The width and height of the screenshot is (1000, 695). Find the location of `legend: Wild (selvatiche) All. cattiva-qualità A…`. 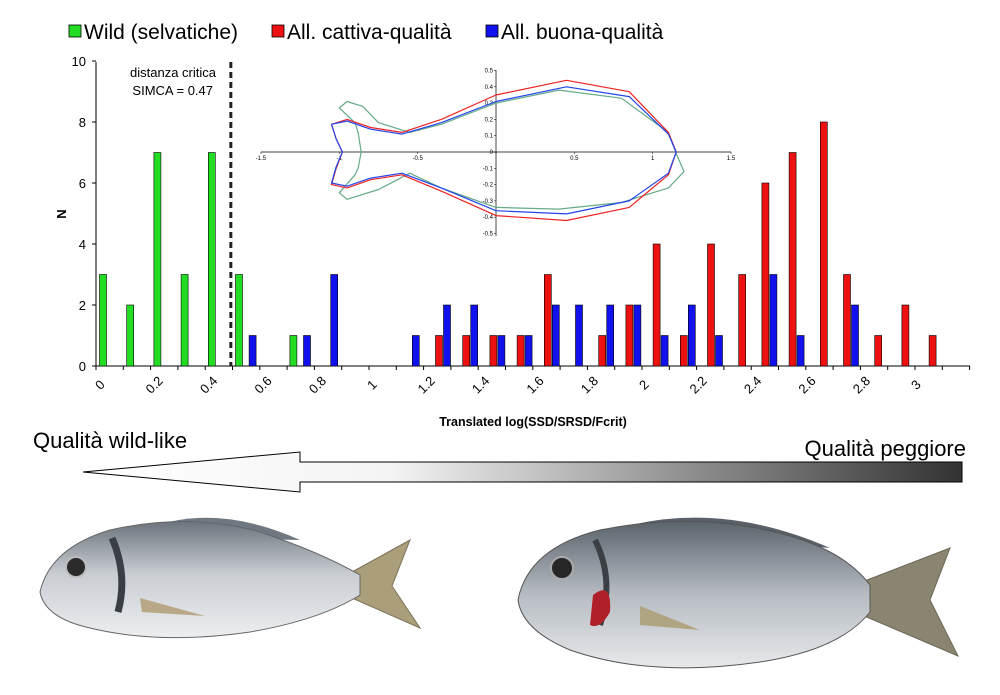

legend: Wild (selvatiche) All. cattiva-qualità A… is located at coordinates (366, 32).